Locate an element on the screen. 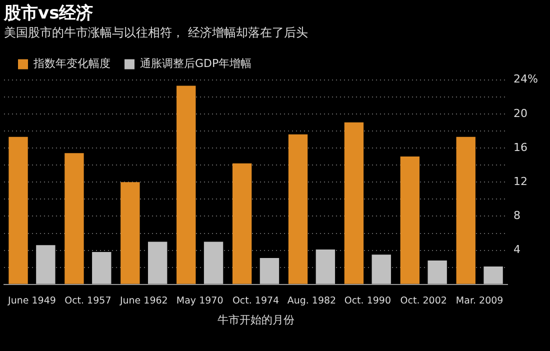 The image size is (550, 351). legend-label: 指数年变化幅度 is located at coordinates (71, 63).